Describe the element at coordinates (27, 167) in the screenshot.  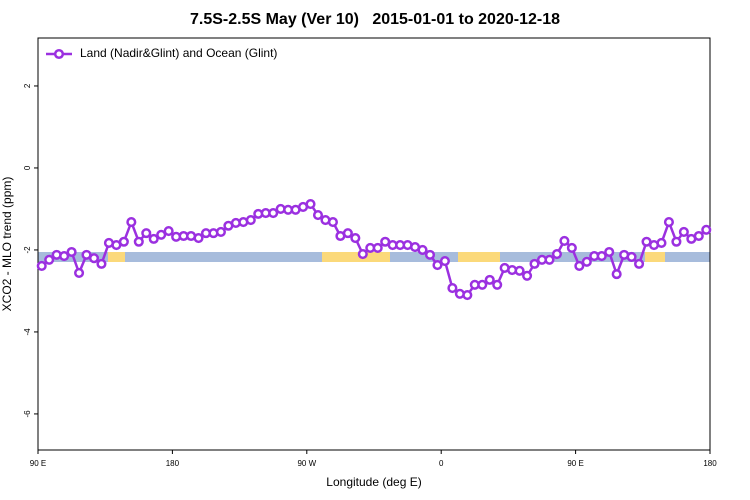
I see `y-tick-label: 0` at that location.